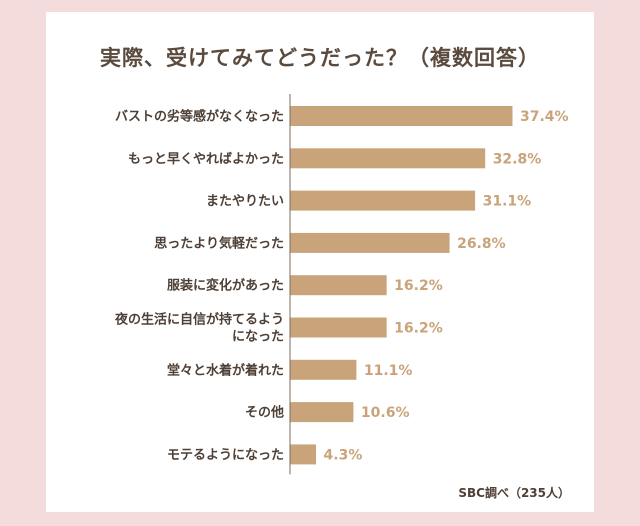 This screenshot has width=640, height=526. I want to click on value-label: 4.3%, so click(343, 455).